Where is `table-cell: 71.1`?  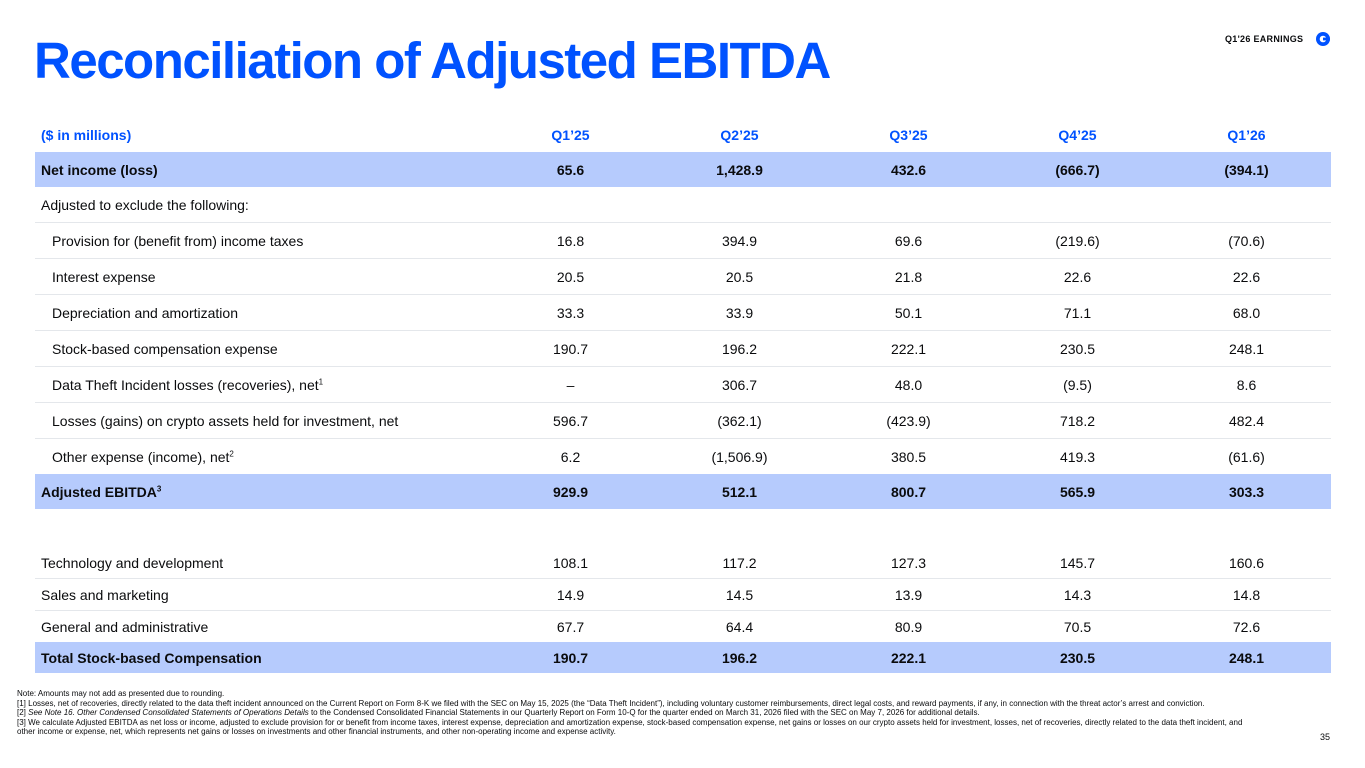 table-cell: 71.1 is located at coordinates (1077, 312).